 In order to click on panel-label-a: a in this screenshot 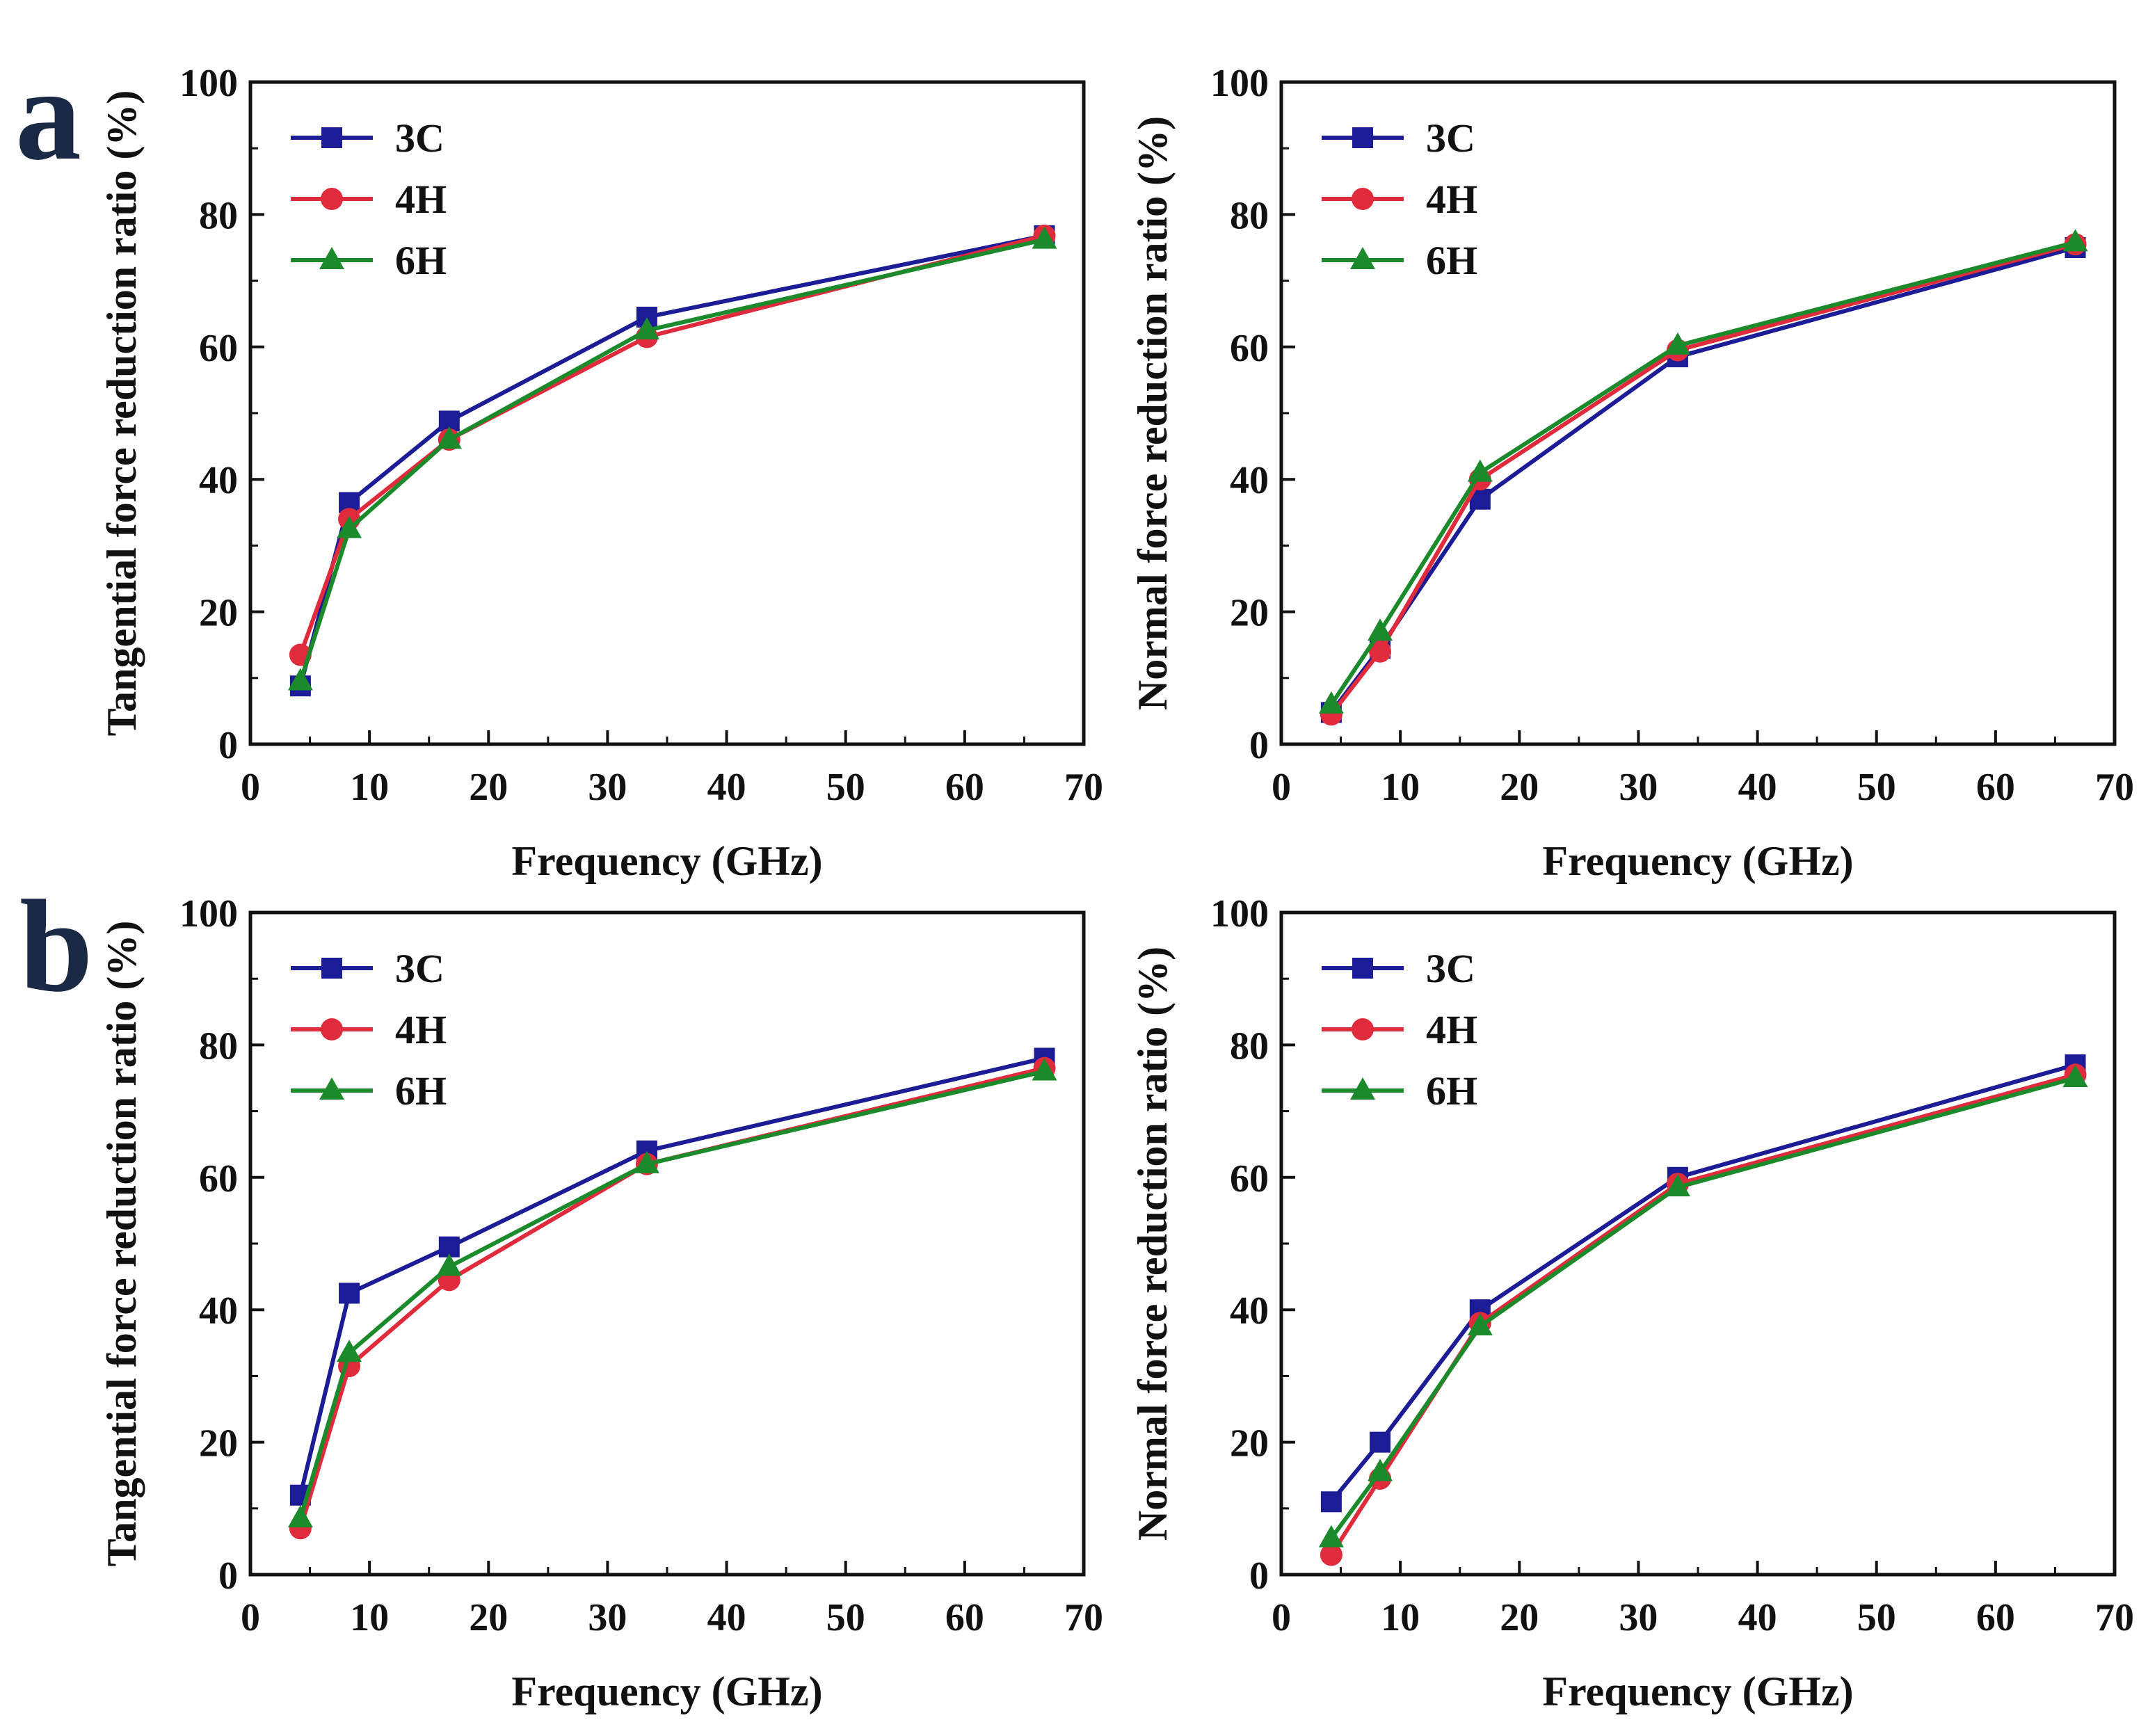, I will do `click(48, 115)`.